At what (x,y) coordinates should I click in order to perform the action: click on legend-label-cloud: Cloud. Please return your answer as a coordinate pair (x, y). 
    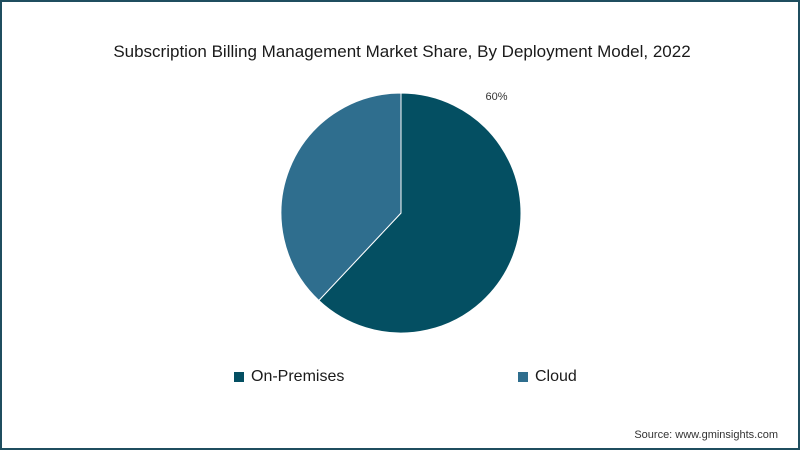
    Looking at the image, I should click on (556, 376).